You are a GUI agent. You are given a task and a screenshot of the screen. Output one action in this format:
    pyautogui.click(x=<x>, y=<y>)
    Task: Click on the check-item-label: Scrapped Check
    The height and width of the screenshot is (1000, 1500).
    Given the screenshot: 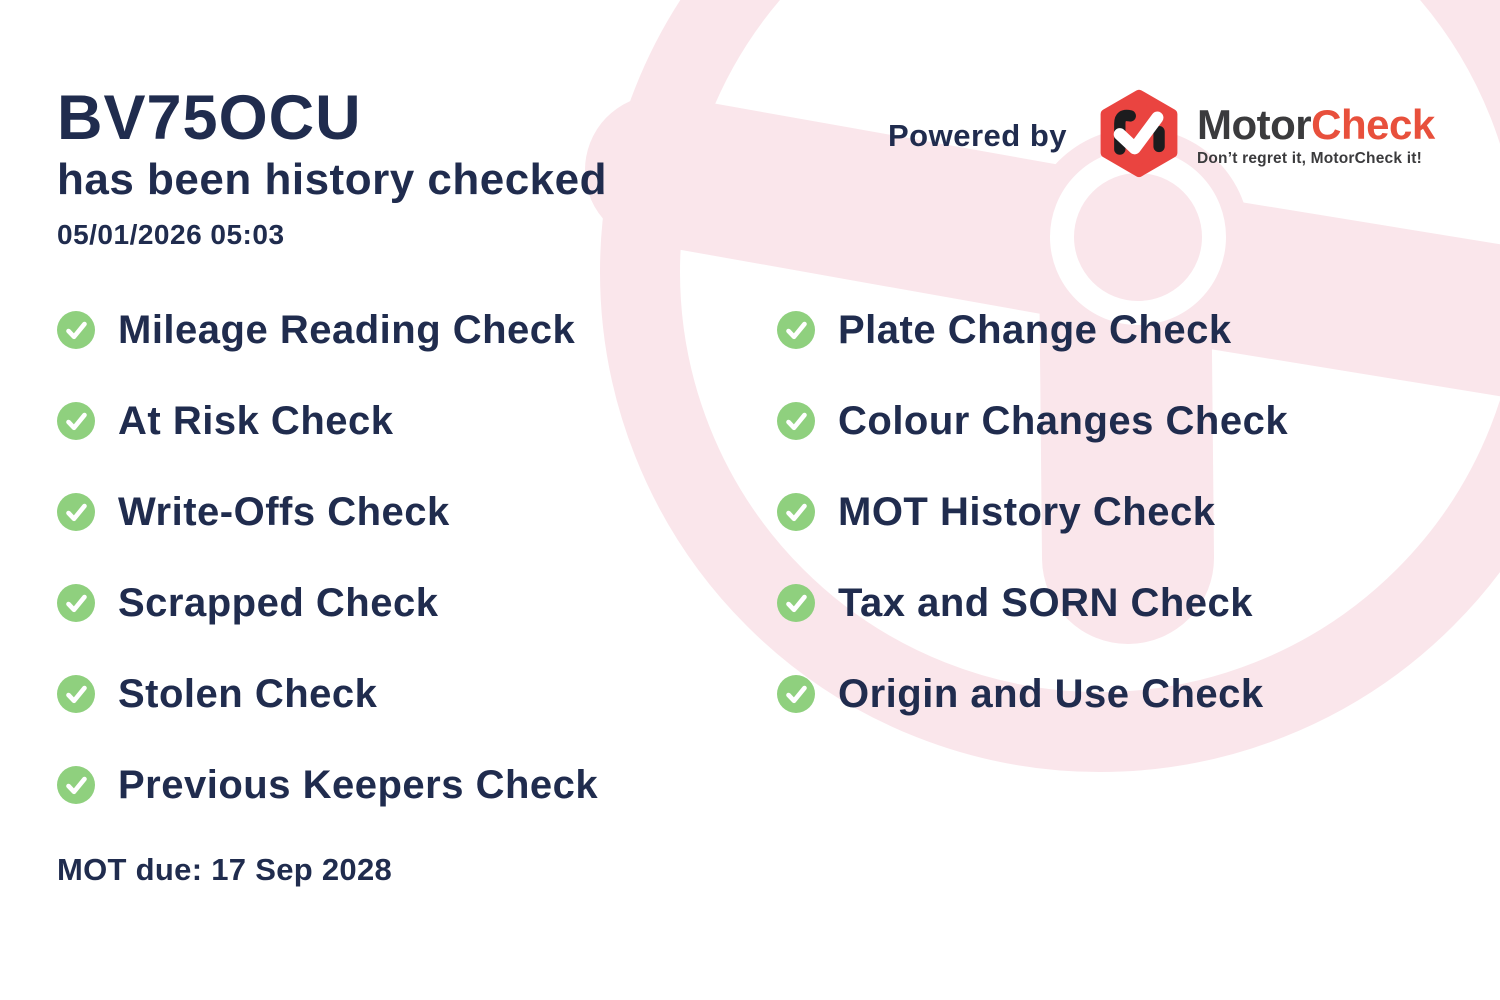 What is the action you would take?
    pyautogui.click(x=278, y=602)
    